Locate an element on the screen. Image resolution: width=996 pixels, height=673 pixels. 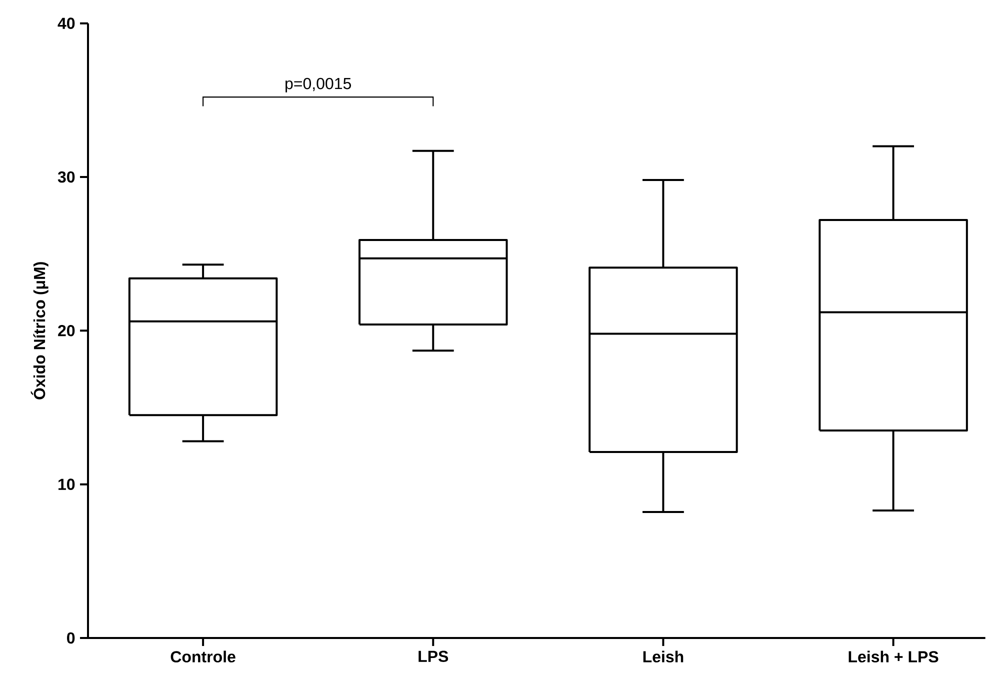
x-tick-label: Controle is located at coordinates (203, 656).